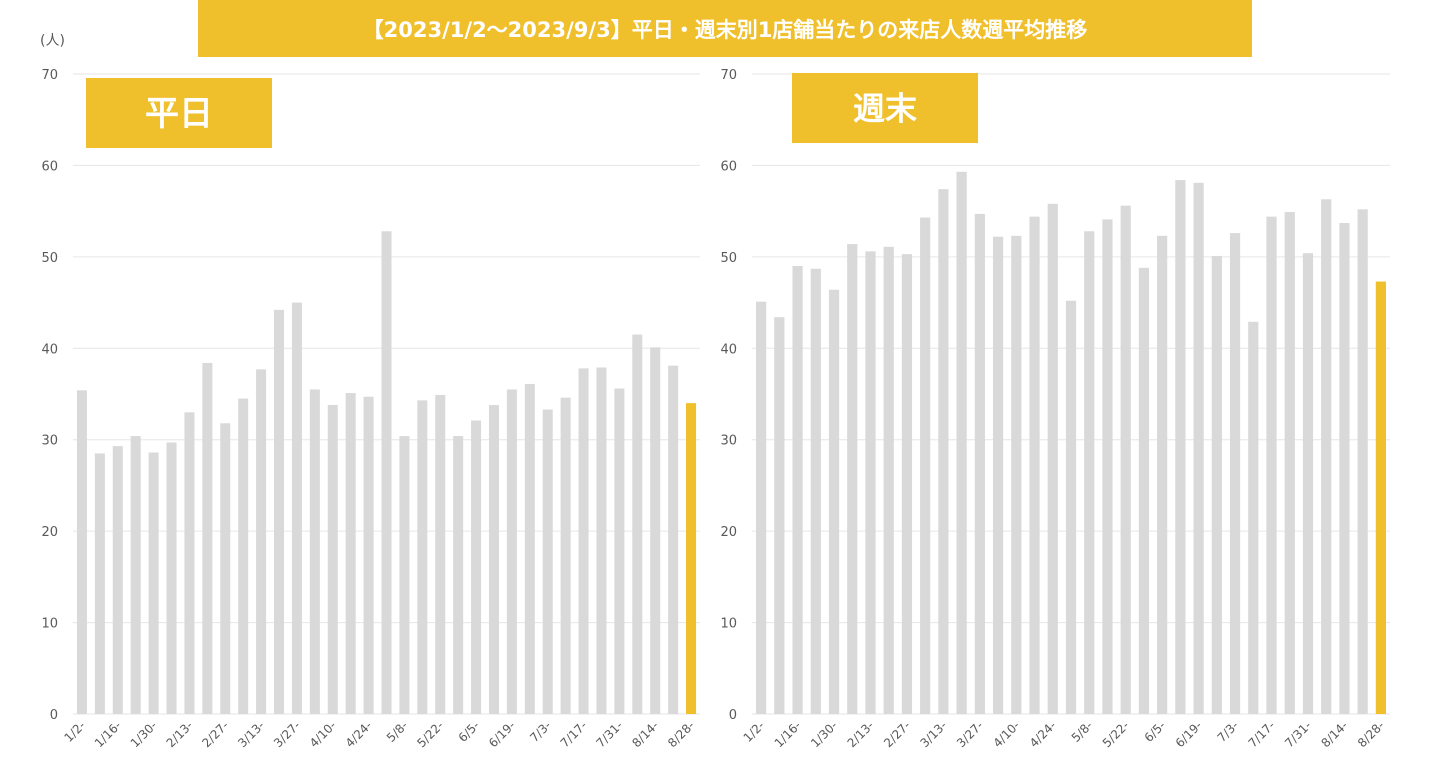 The image size is (1440, 776). Describe the element at coordinates (728, 441) in the screenshot. I see `weekend-y-tick-label: 30` at that location.